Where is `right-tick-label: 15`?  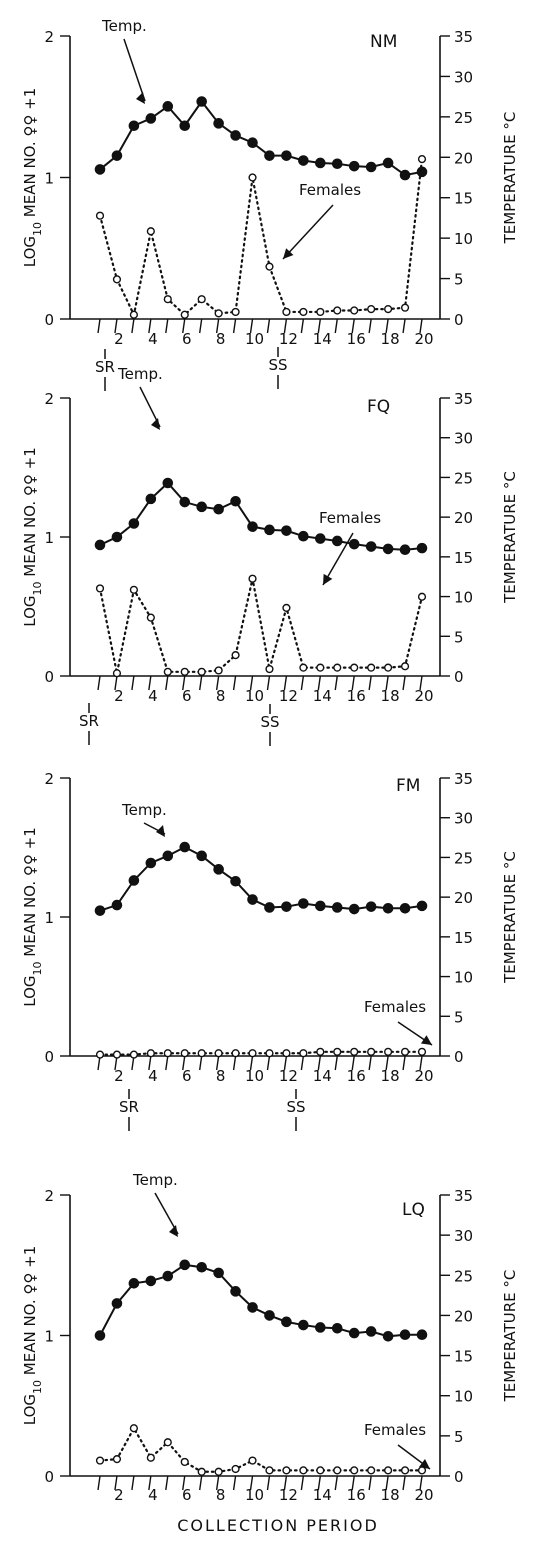 right-tick-label: 15 is located at coordinates (463, 938).